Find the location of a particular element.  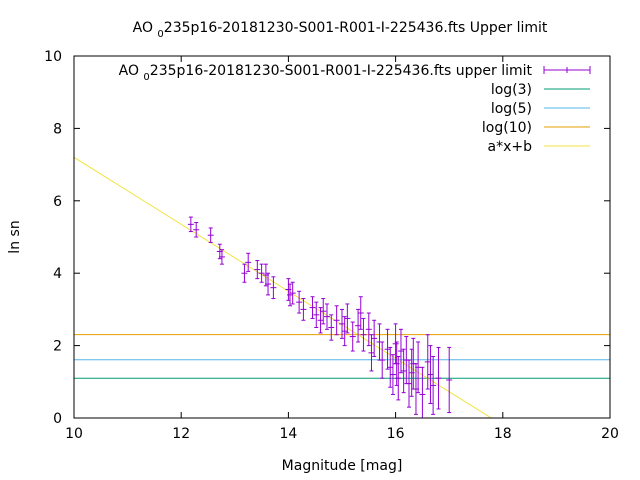

y-tick-label: 6 is located at coordinates (57, 202).